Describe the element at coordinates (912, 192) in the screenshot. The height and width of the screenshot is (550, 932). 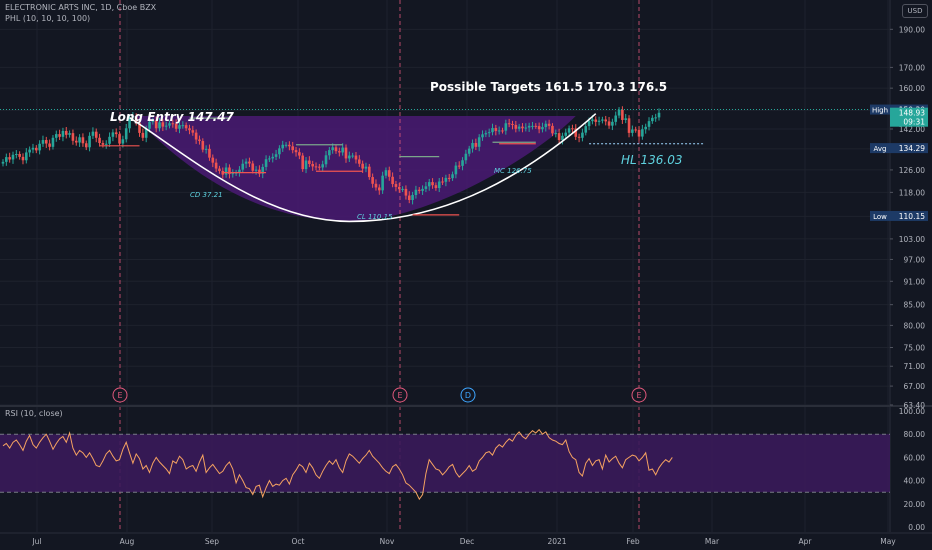
I see `price-tick-label: 118.00` at that location.